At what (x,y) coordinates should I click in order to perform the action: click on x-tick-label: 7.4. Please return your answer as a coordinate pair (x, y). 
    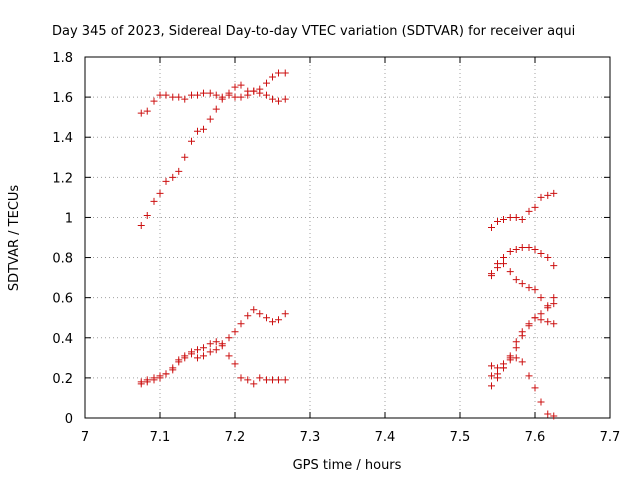
    Looking at the image, I should click on (385, 437).